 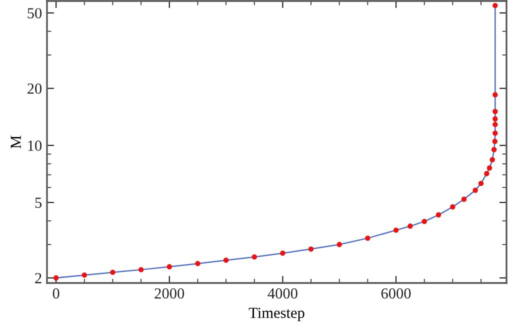 I want to click on x-axis-title: Timestep, so click(x=276, y=315).